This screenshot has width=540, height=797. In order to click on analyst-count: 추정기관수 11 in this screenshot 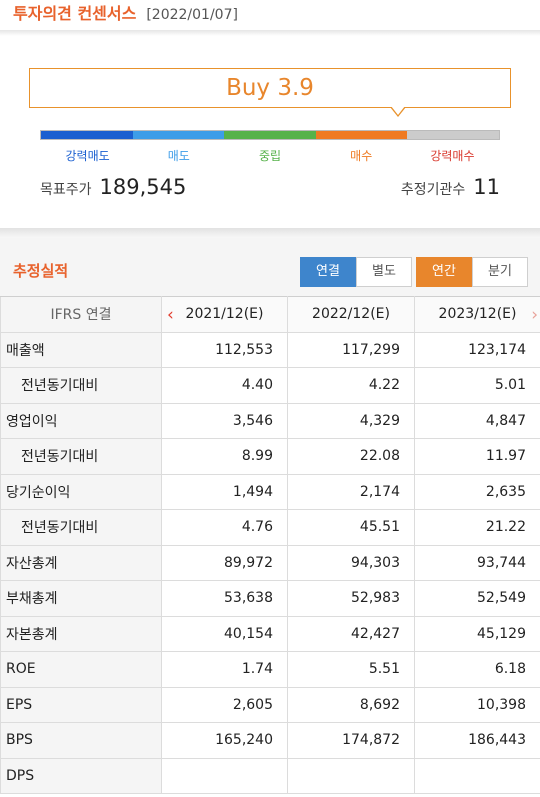, I will do `click(450, 187)`.